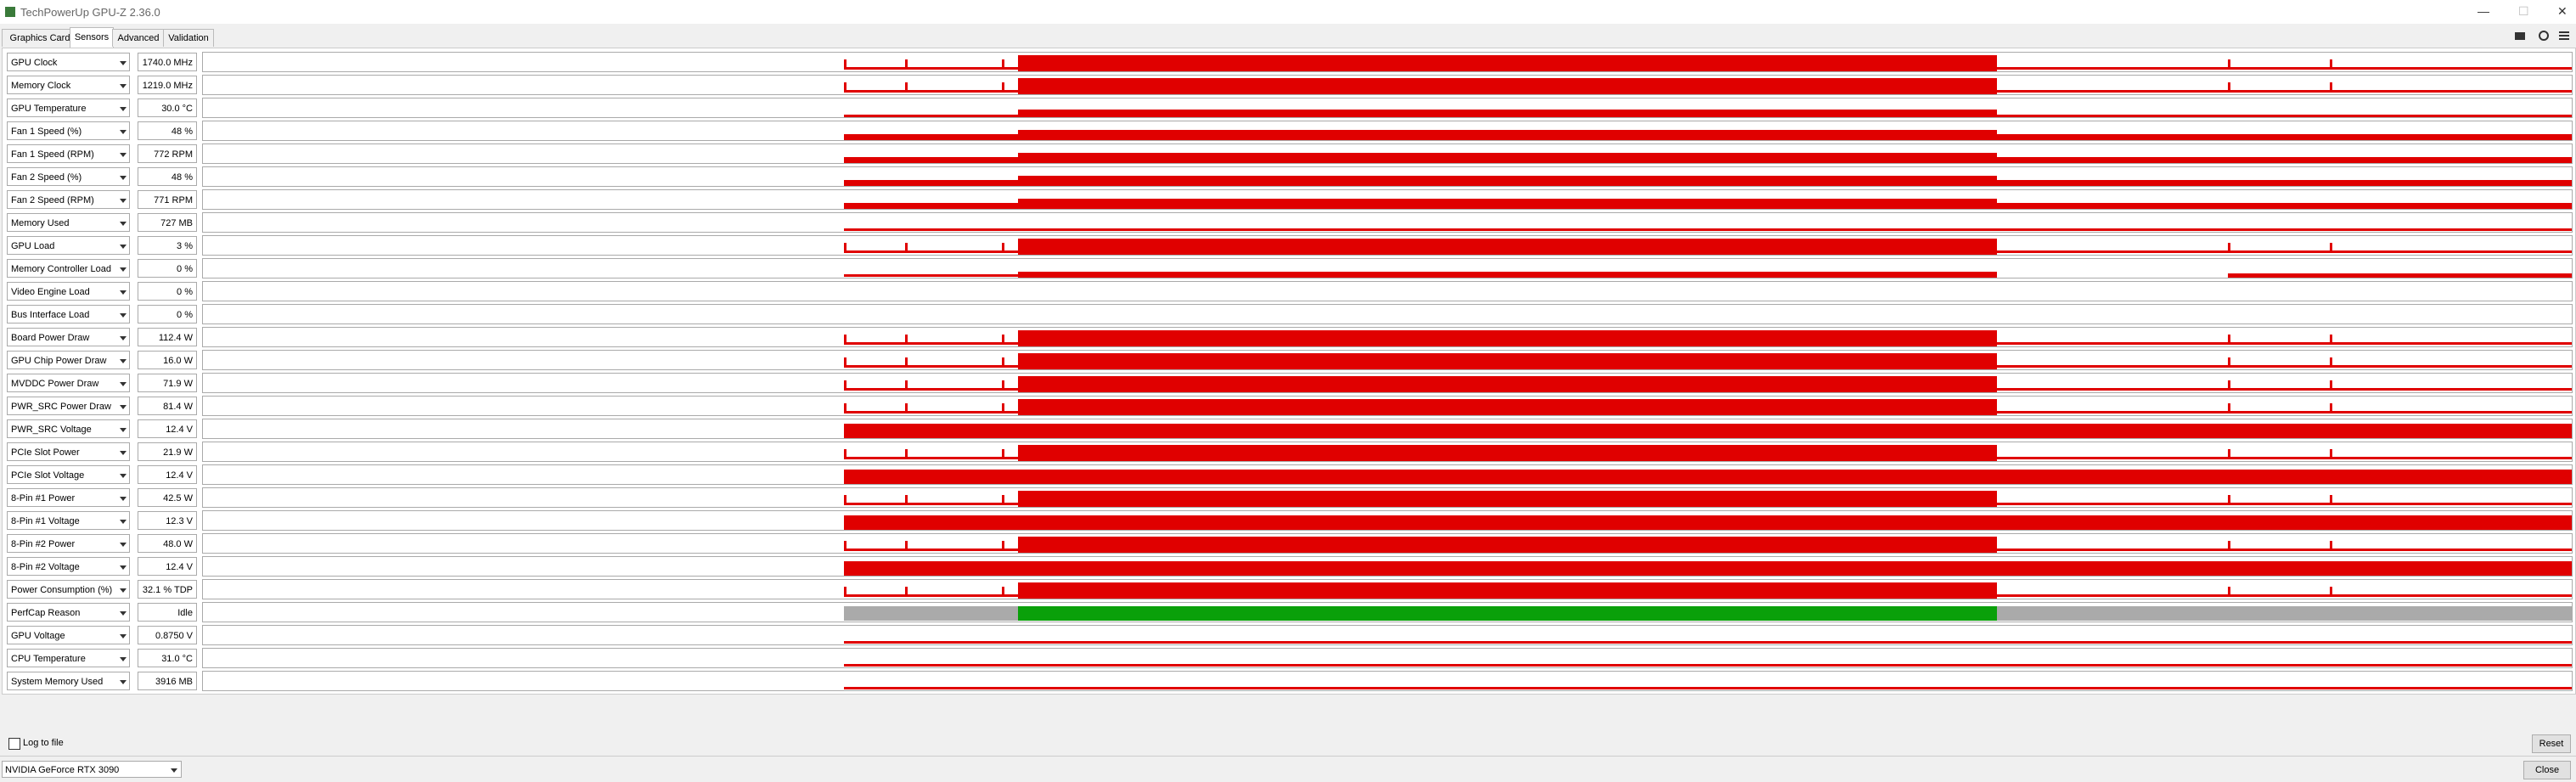 The image size is (2576, 782). Describe the element at coordinates (68, 62) in the screenshot. I see `sensor-label: GPU Clock` at that location.